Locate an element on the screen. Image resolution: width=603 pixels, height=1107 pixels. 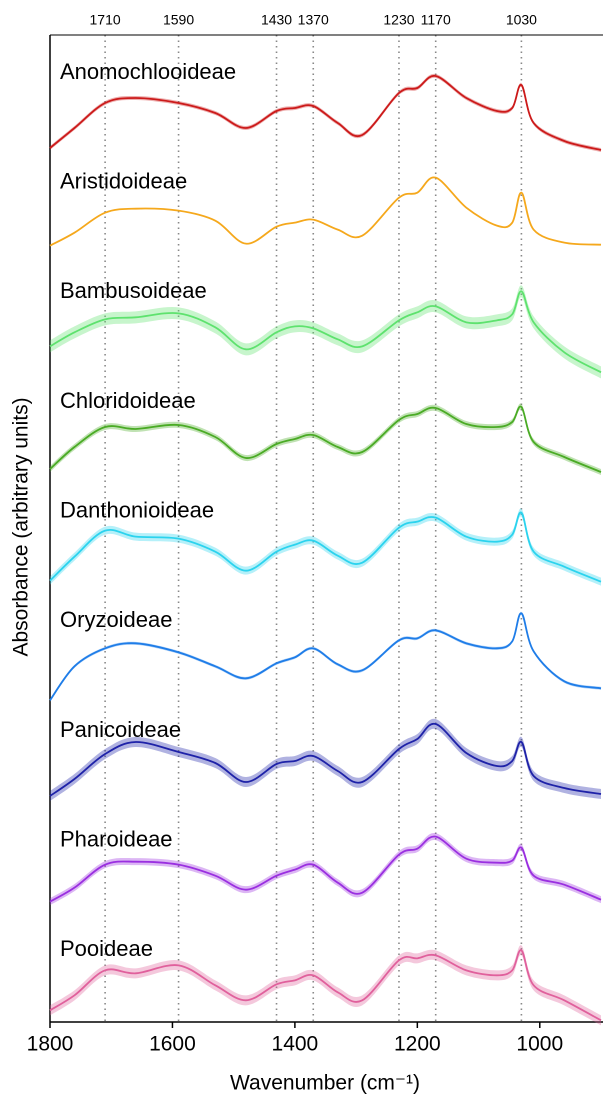
x-axis-label: Wavenumber (cm⁻¹) is located at coordinates (325, 1083).